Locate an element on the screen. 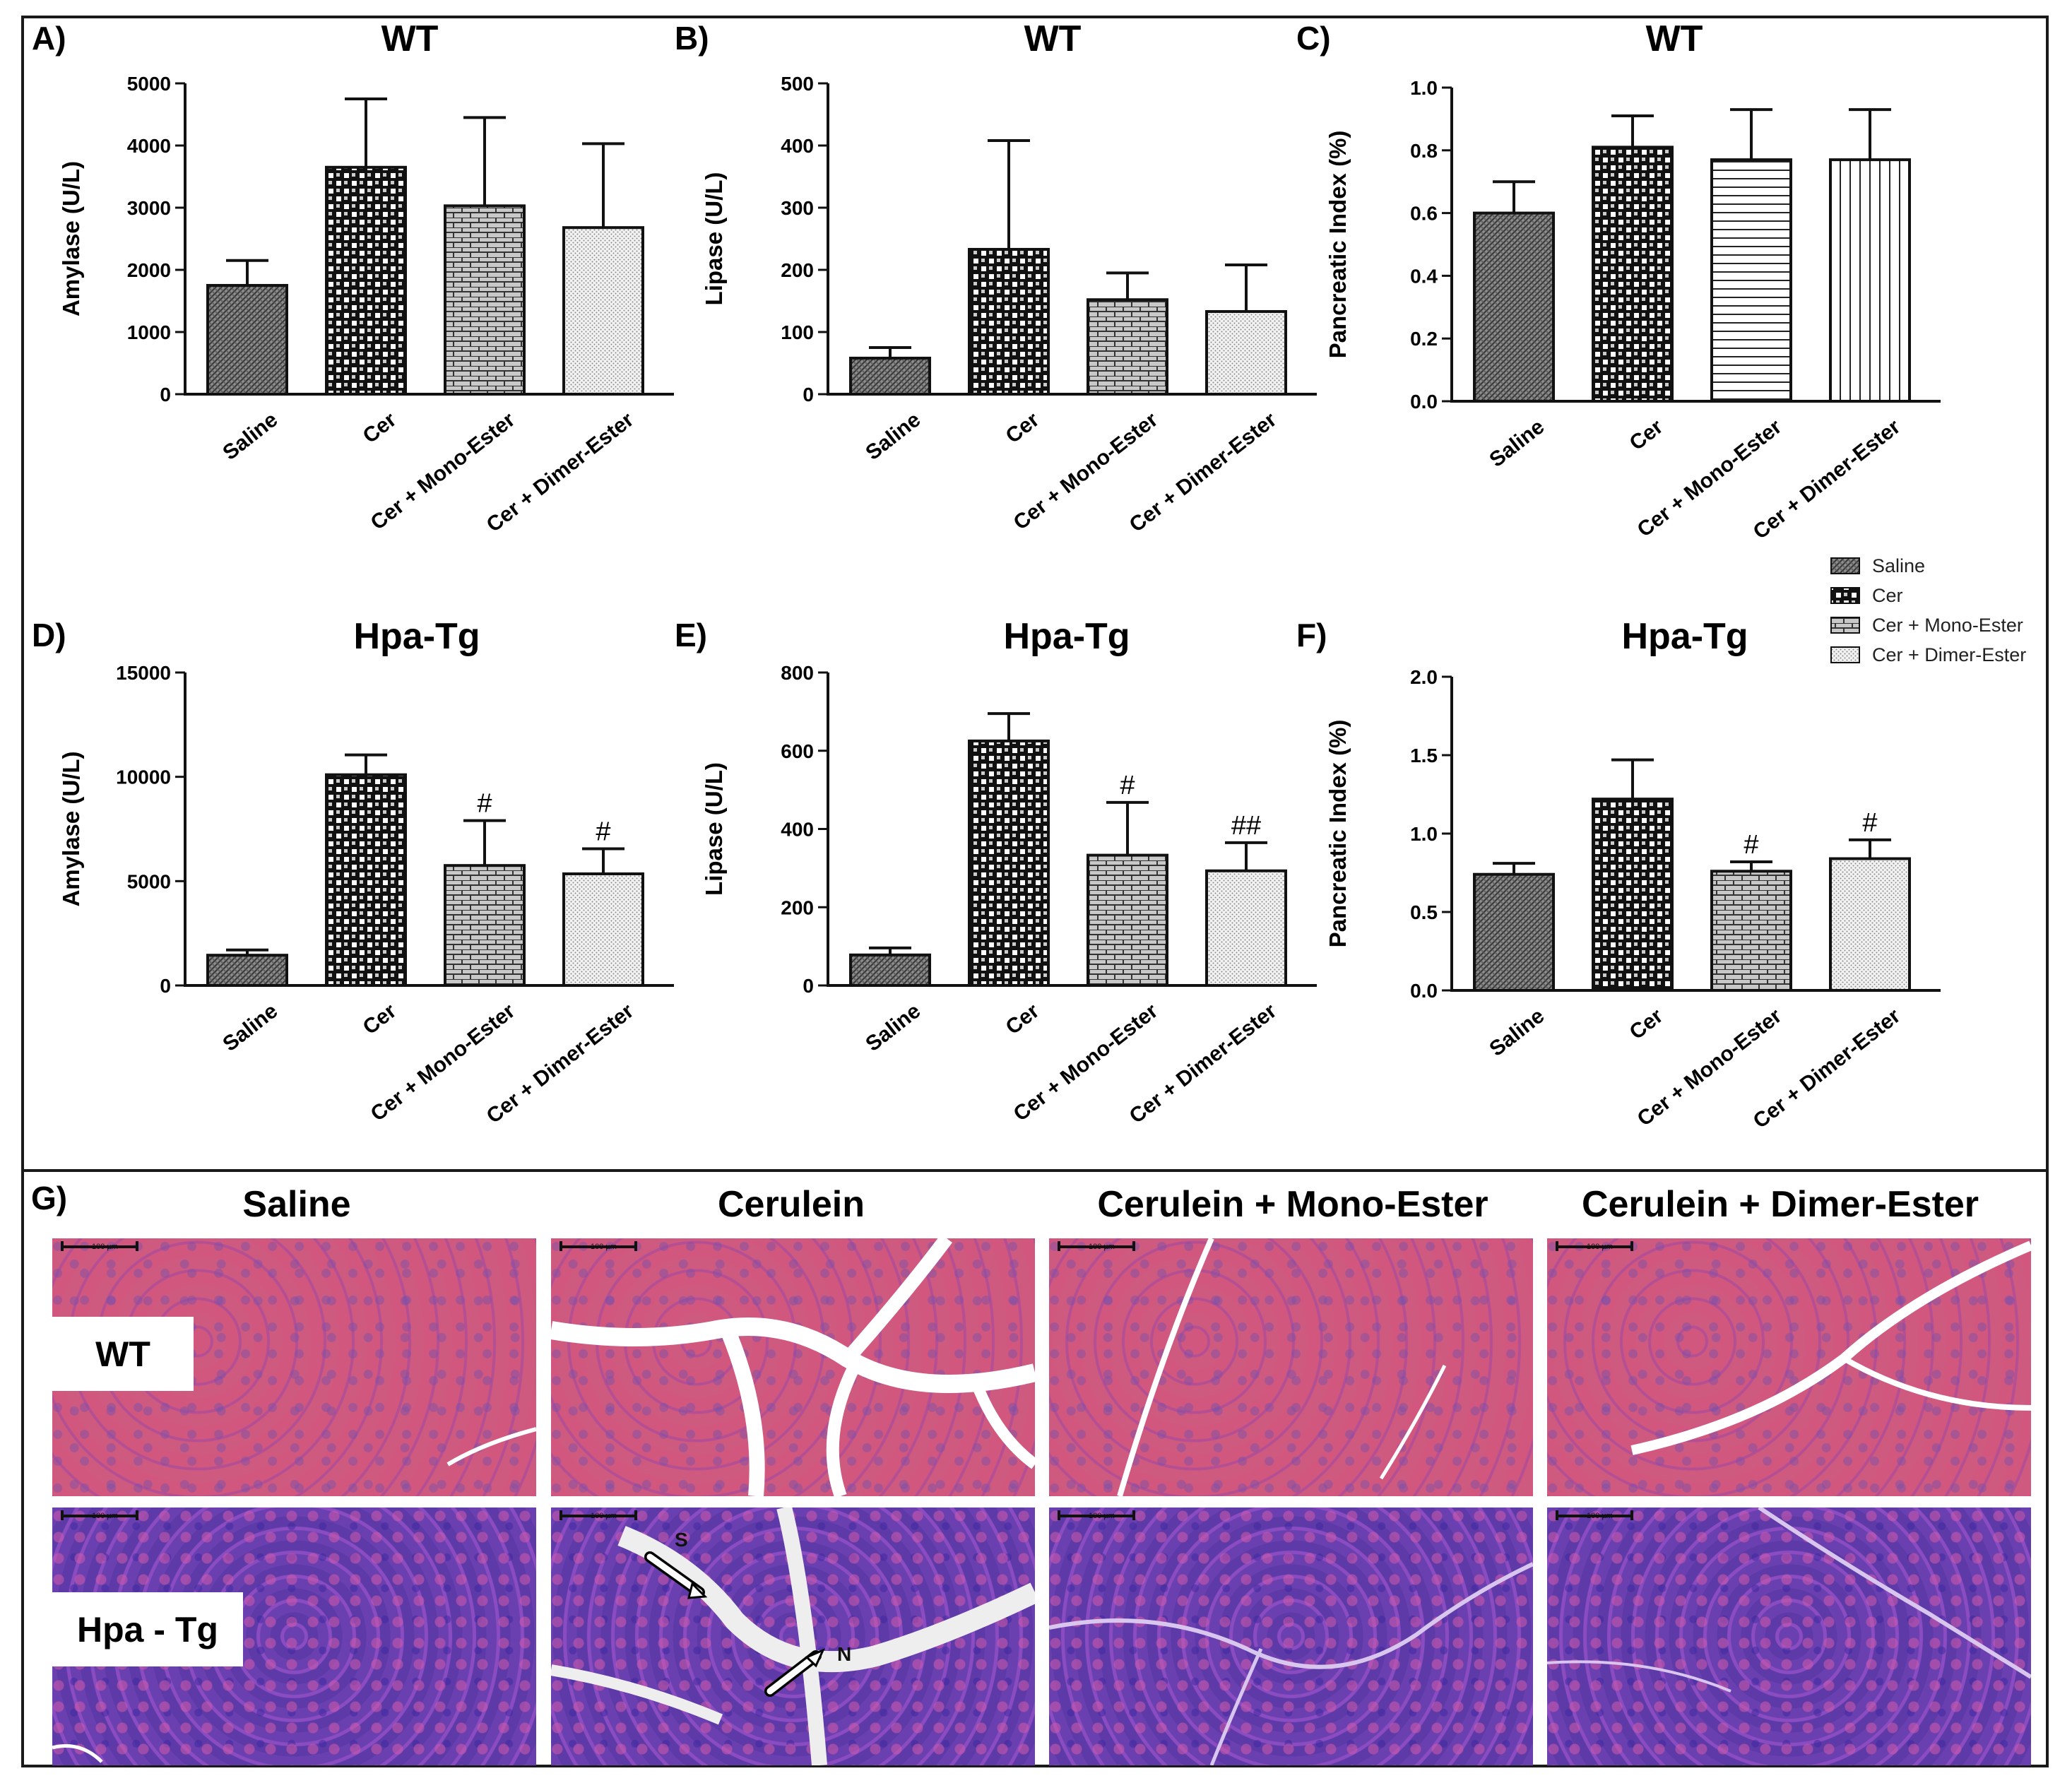 The image size is (2072, 1783). y-tick-label: 100 is located at coordinates (797, 332).